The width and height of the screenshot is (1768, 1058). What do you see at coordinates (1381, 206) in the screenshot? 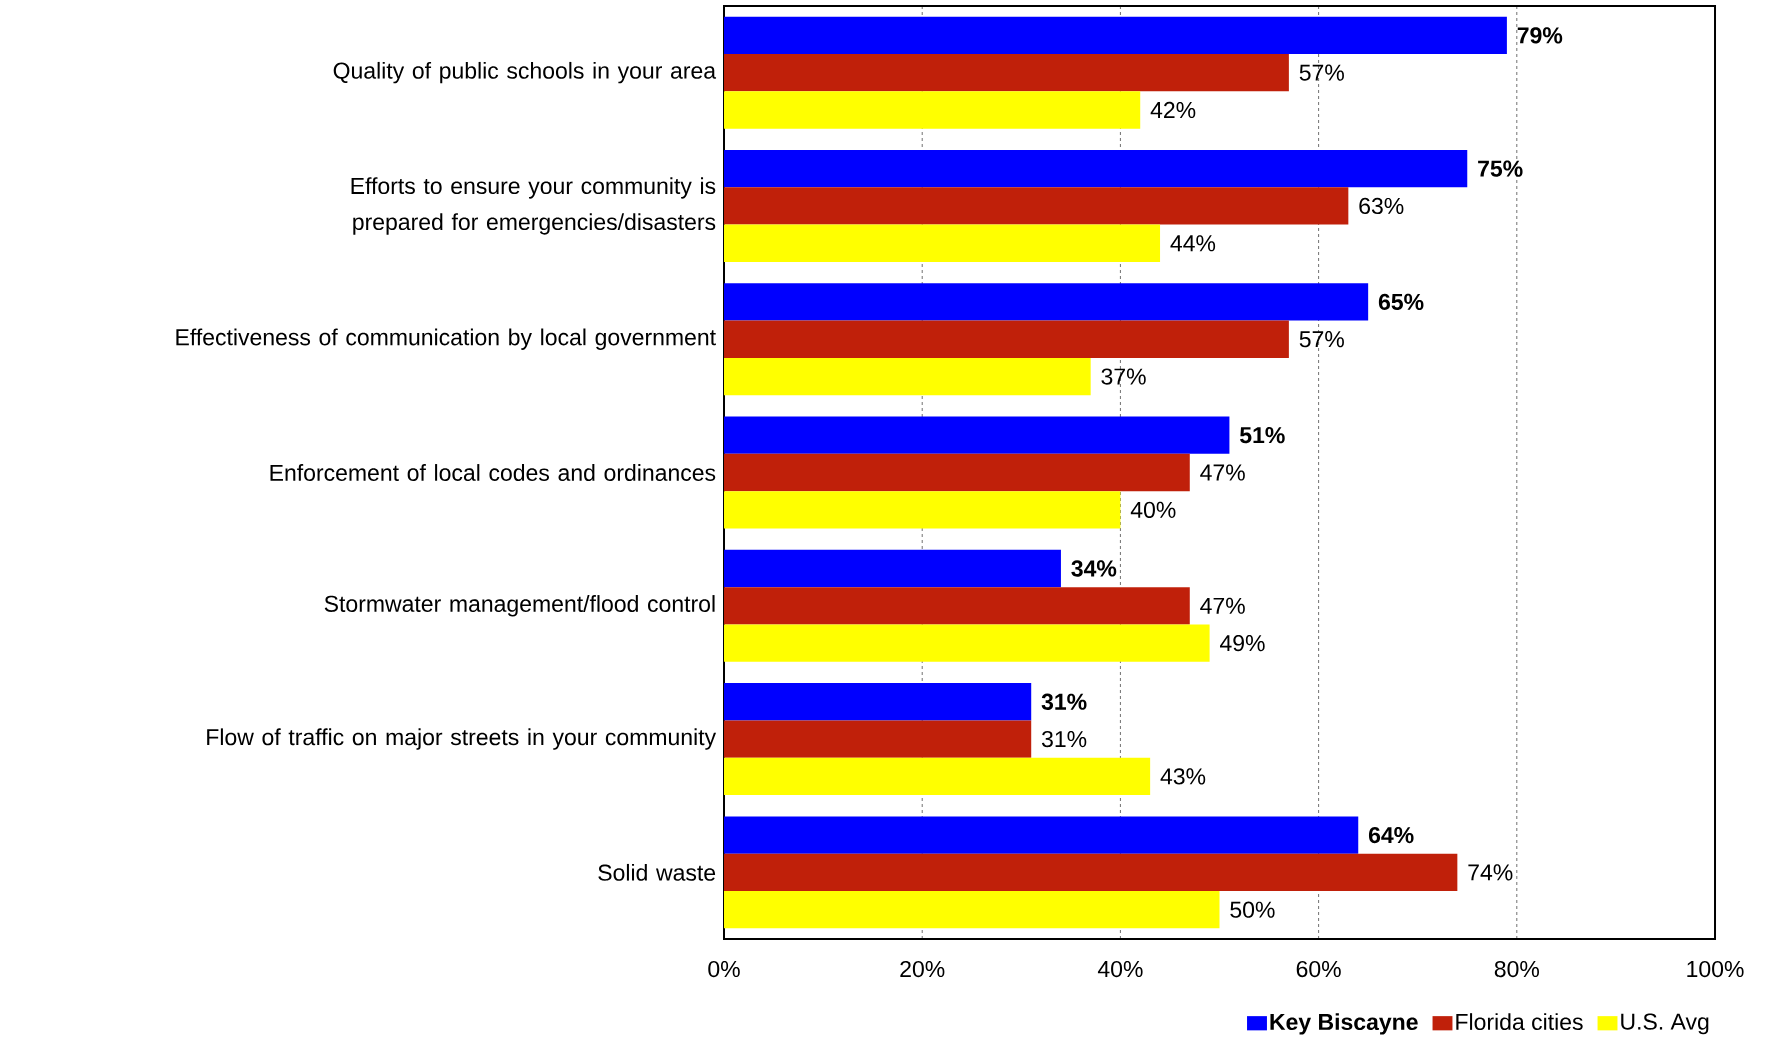
I see `data-label: 63%` at bounding box center [1381, 206].